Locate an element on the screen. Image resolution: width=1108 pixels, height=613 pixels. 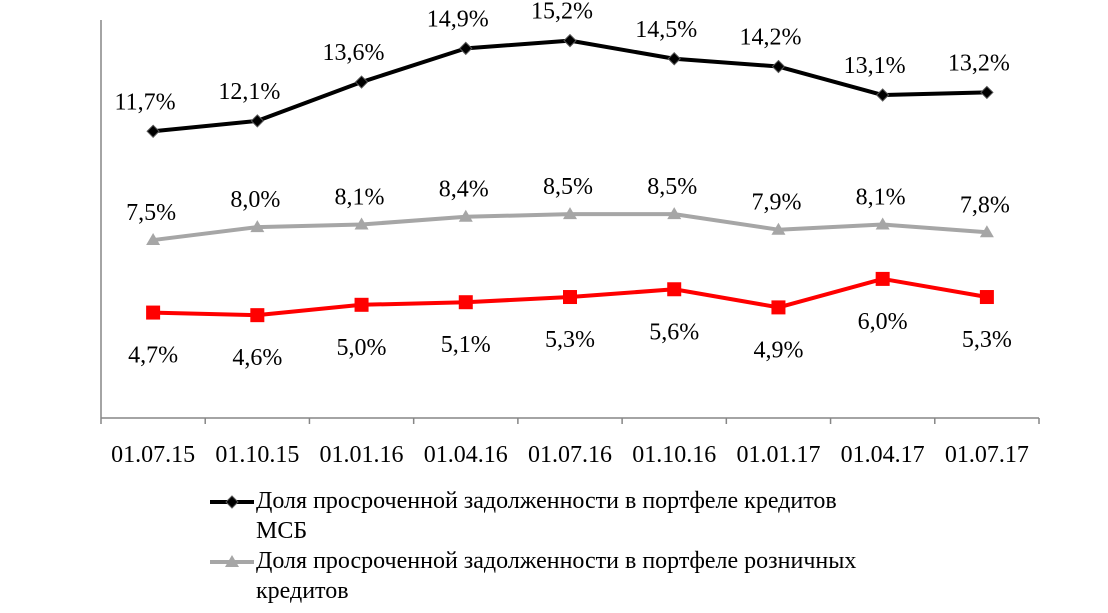
data-label: 13,1% is located at coordinates (875, 66).